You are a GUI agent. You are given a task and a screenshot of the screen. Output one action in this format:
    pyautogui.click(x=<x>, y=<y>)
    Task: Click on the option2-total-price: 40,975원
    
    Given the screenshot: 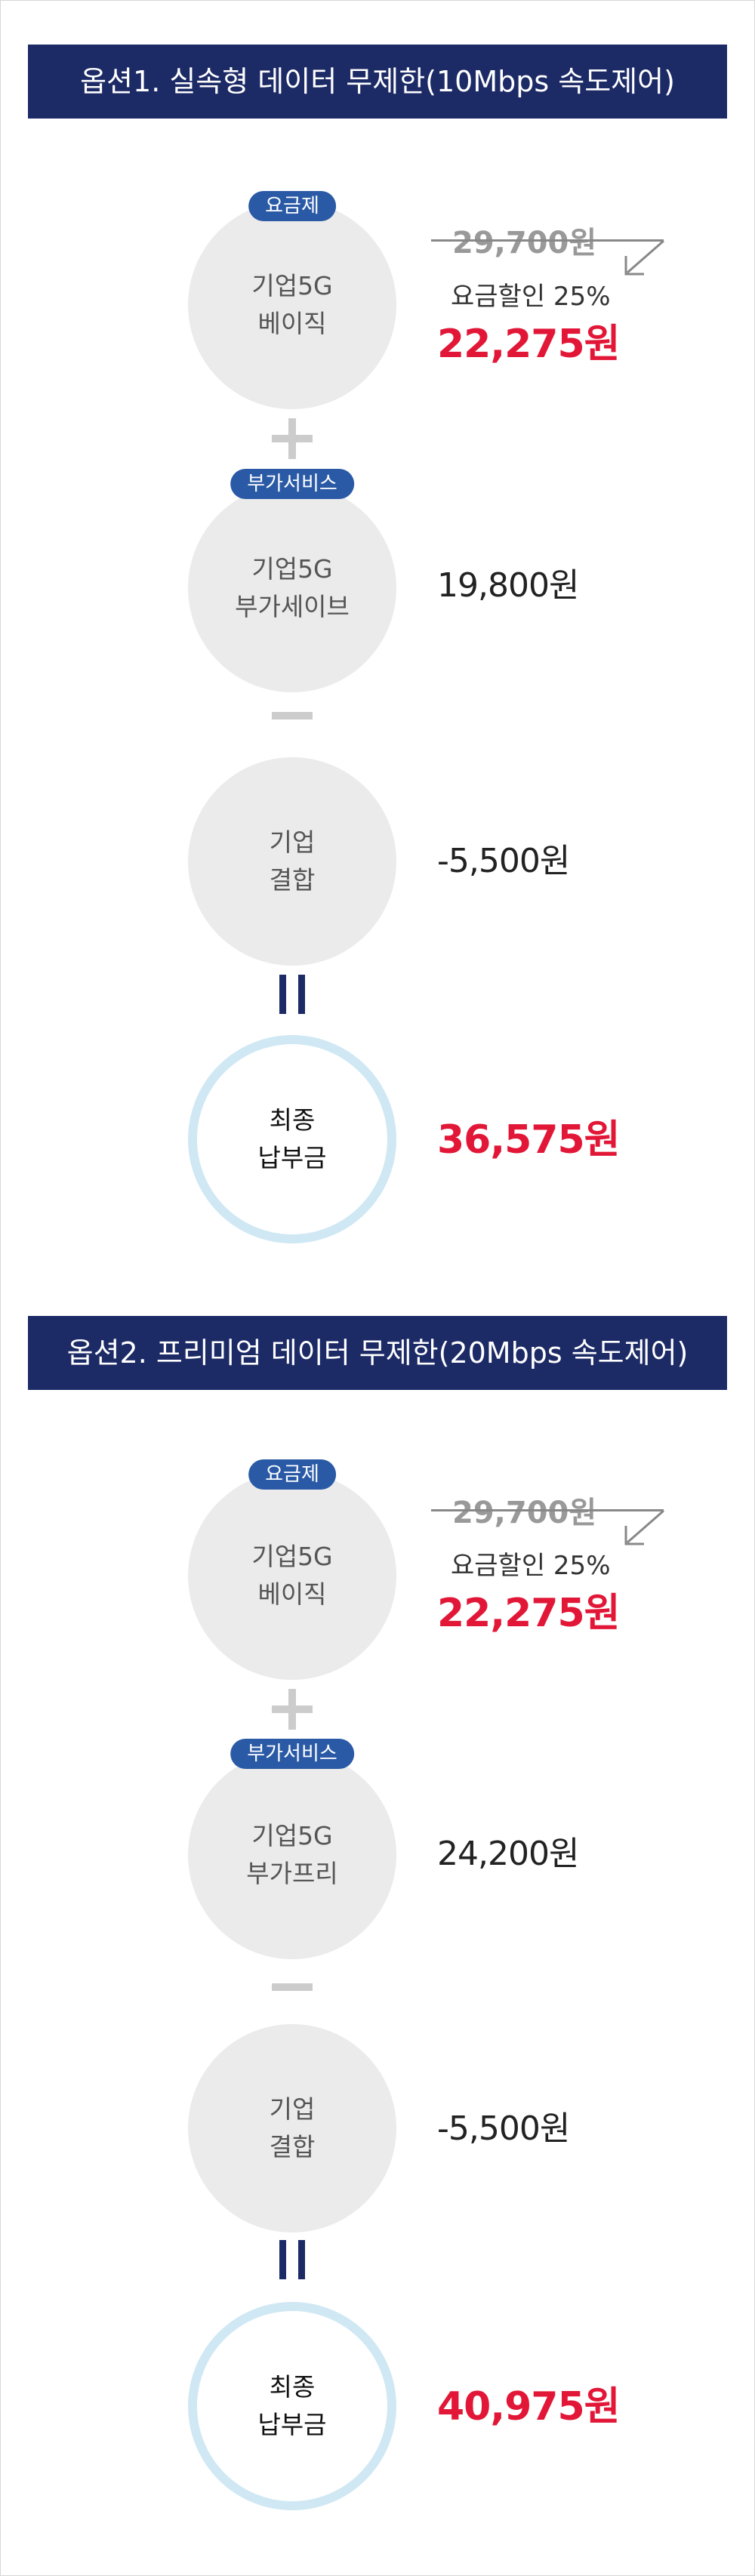 What is the action you would take?
    pyautogui.click(x=529, y=2407)
    